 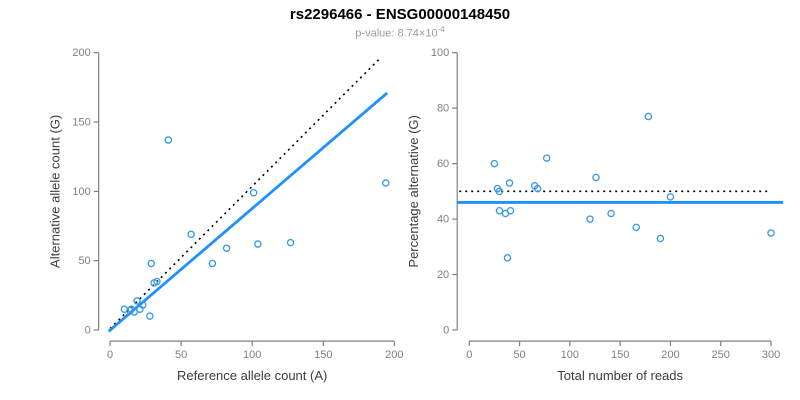 I want to click on y-tick-label: 60, so click(x=443, y=164).